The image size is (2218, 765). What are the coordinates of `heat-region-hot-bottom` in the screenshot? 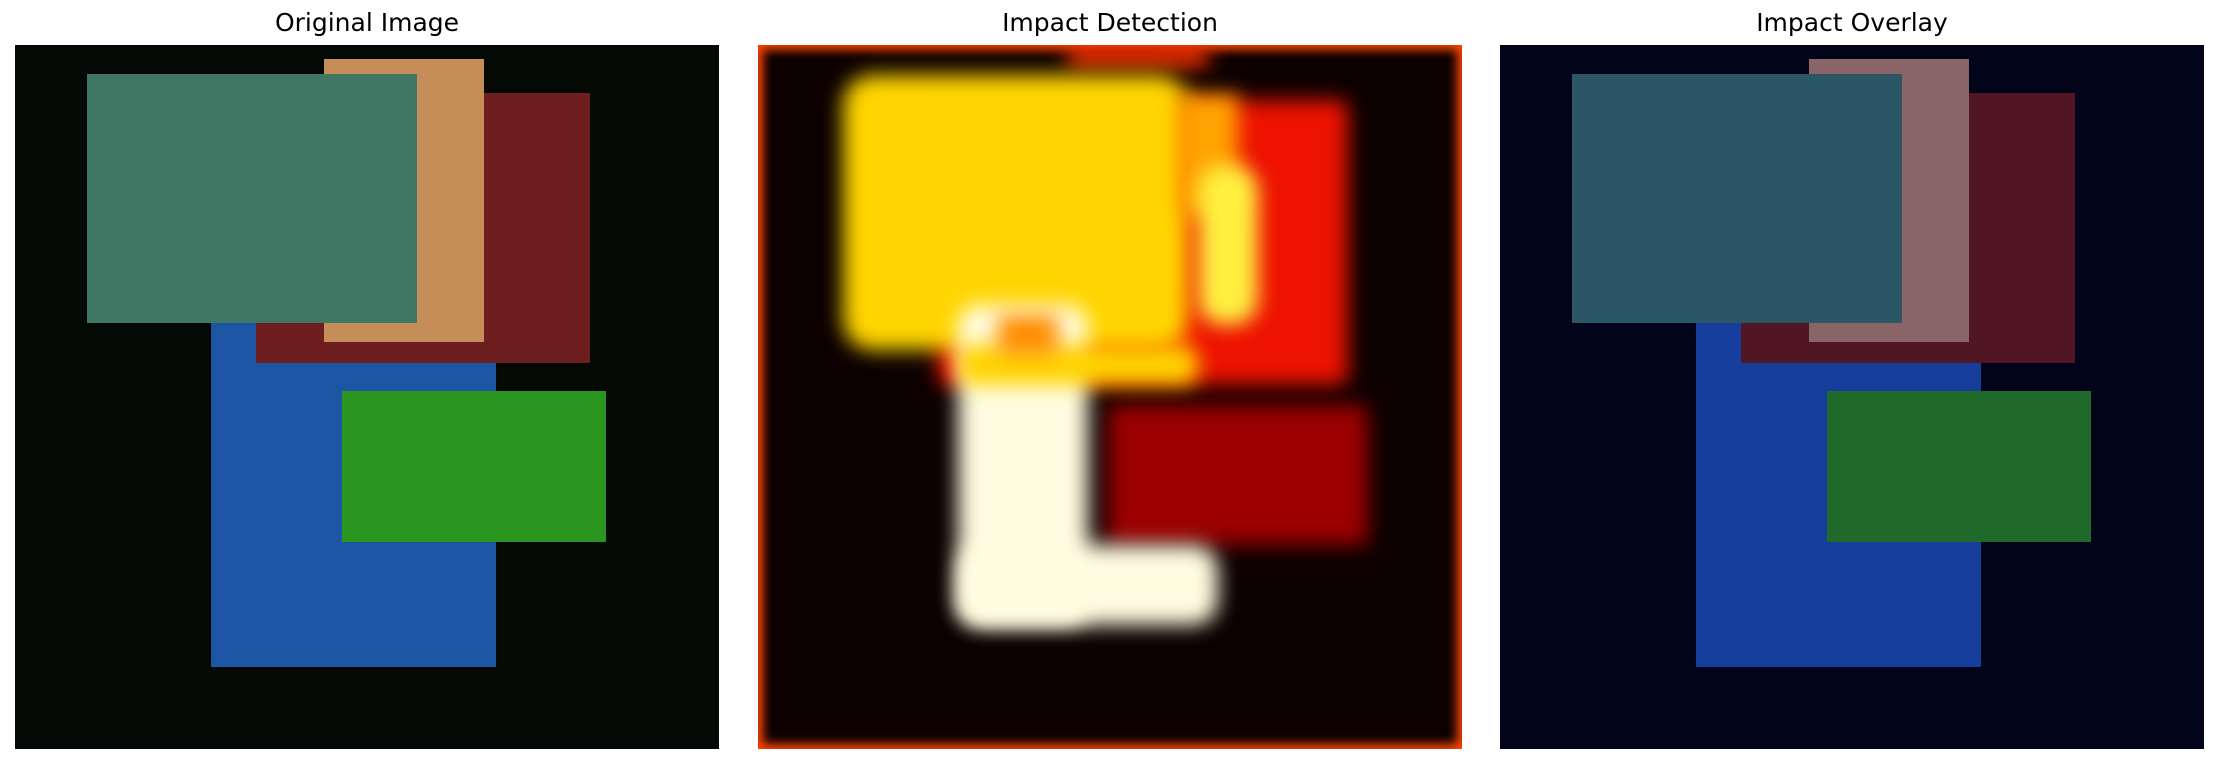 It's located at (1088, 585).